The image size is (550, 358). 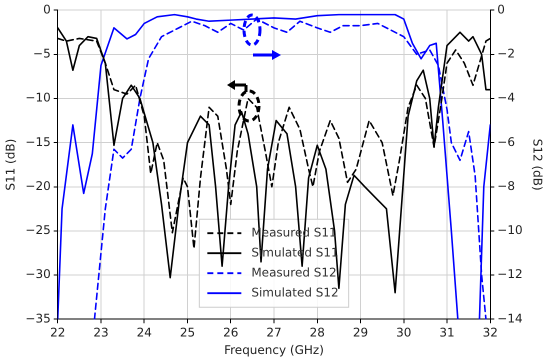 What do you see at coordinates (101, 333) in the screenshot?
I see `x-tick-label: 23` at bounding box center [101, 333].